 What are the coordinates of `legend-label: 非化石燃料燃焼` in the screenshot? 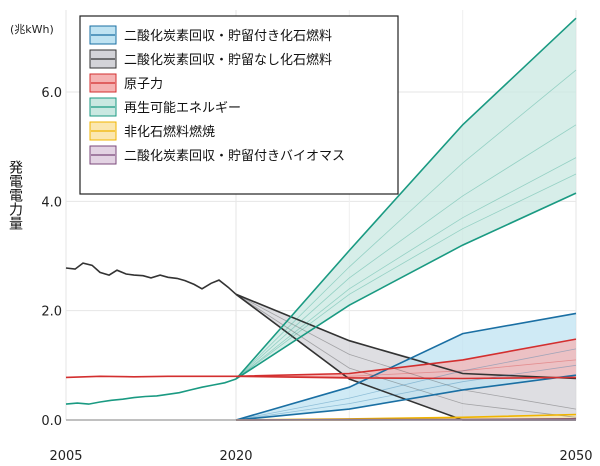 It's located at (169, 132).